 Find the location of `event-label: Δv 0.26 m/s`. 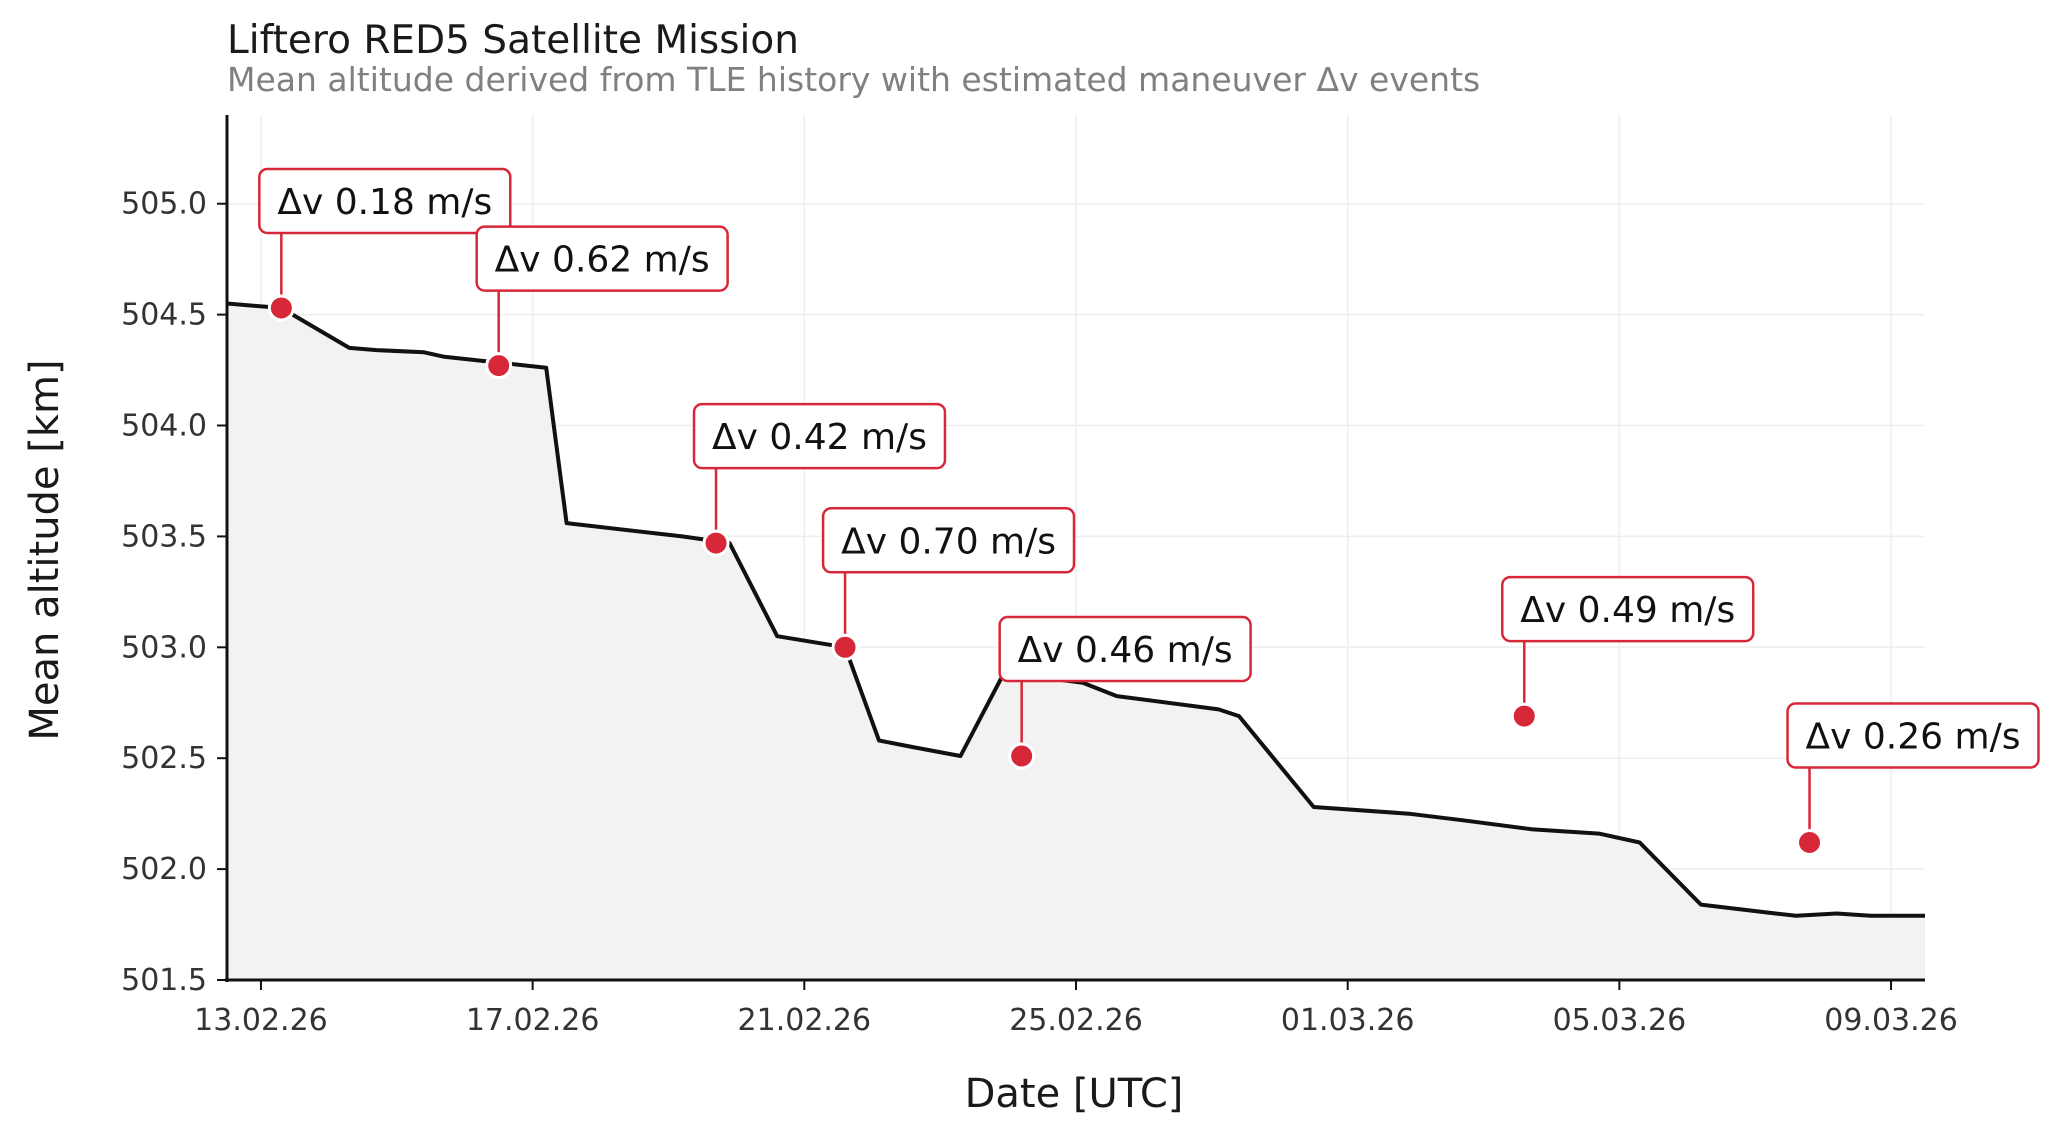

event-label: Δv 0.26 m/s is located at coordinates (1913, 736).